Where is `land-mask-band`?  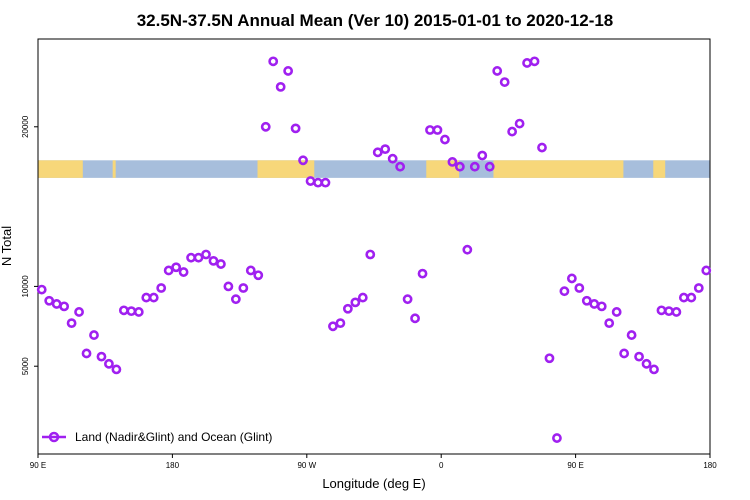
land-mask-band is located at coordinates (374, 169).